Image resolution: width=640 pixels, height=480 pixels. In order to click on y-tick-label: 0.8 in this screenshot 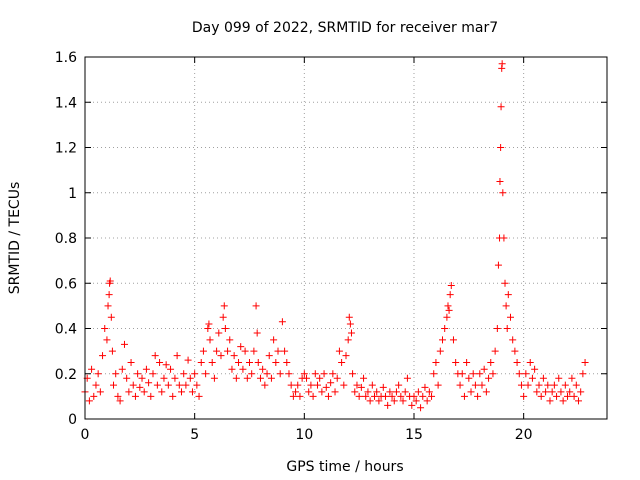, I will do `click(66, 239)`.